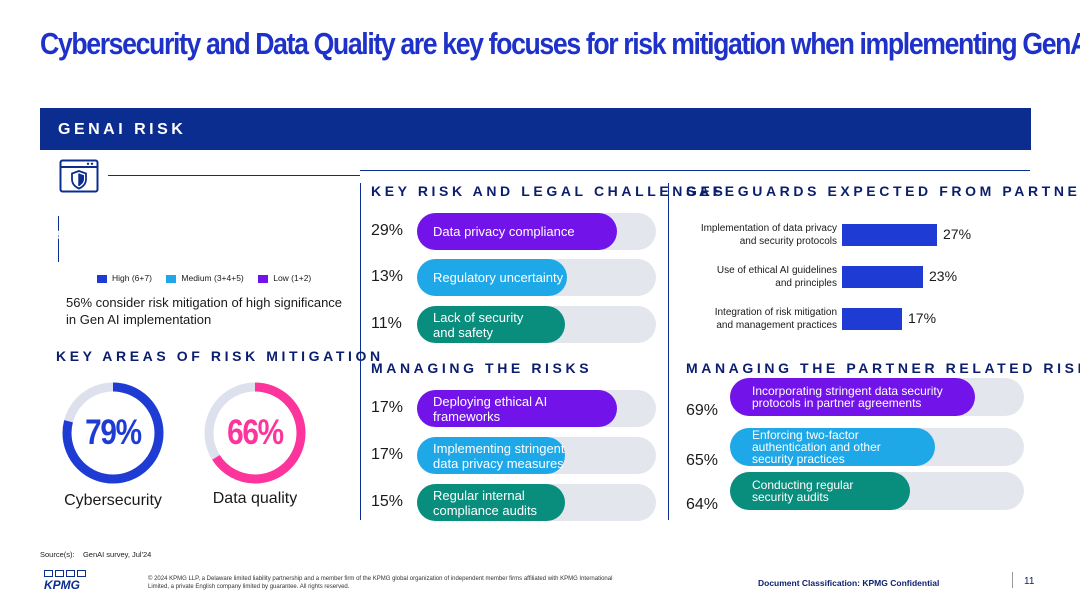 The height and width of the screenshot is (607, 1080). I want to click on pill-partner-2: Conducting regular security audits, so click(820, 491).